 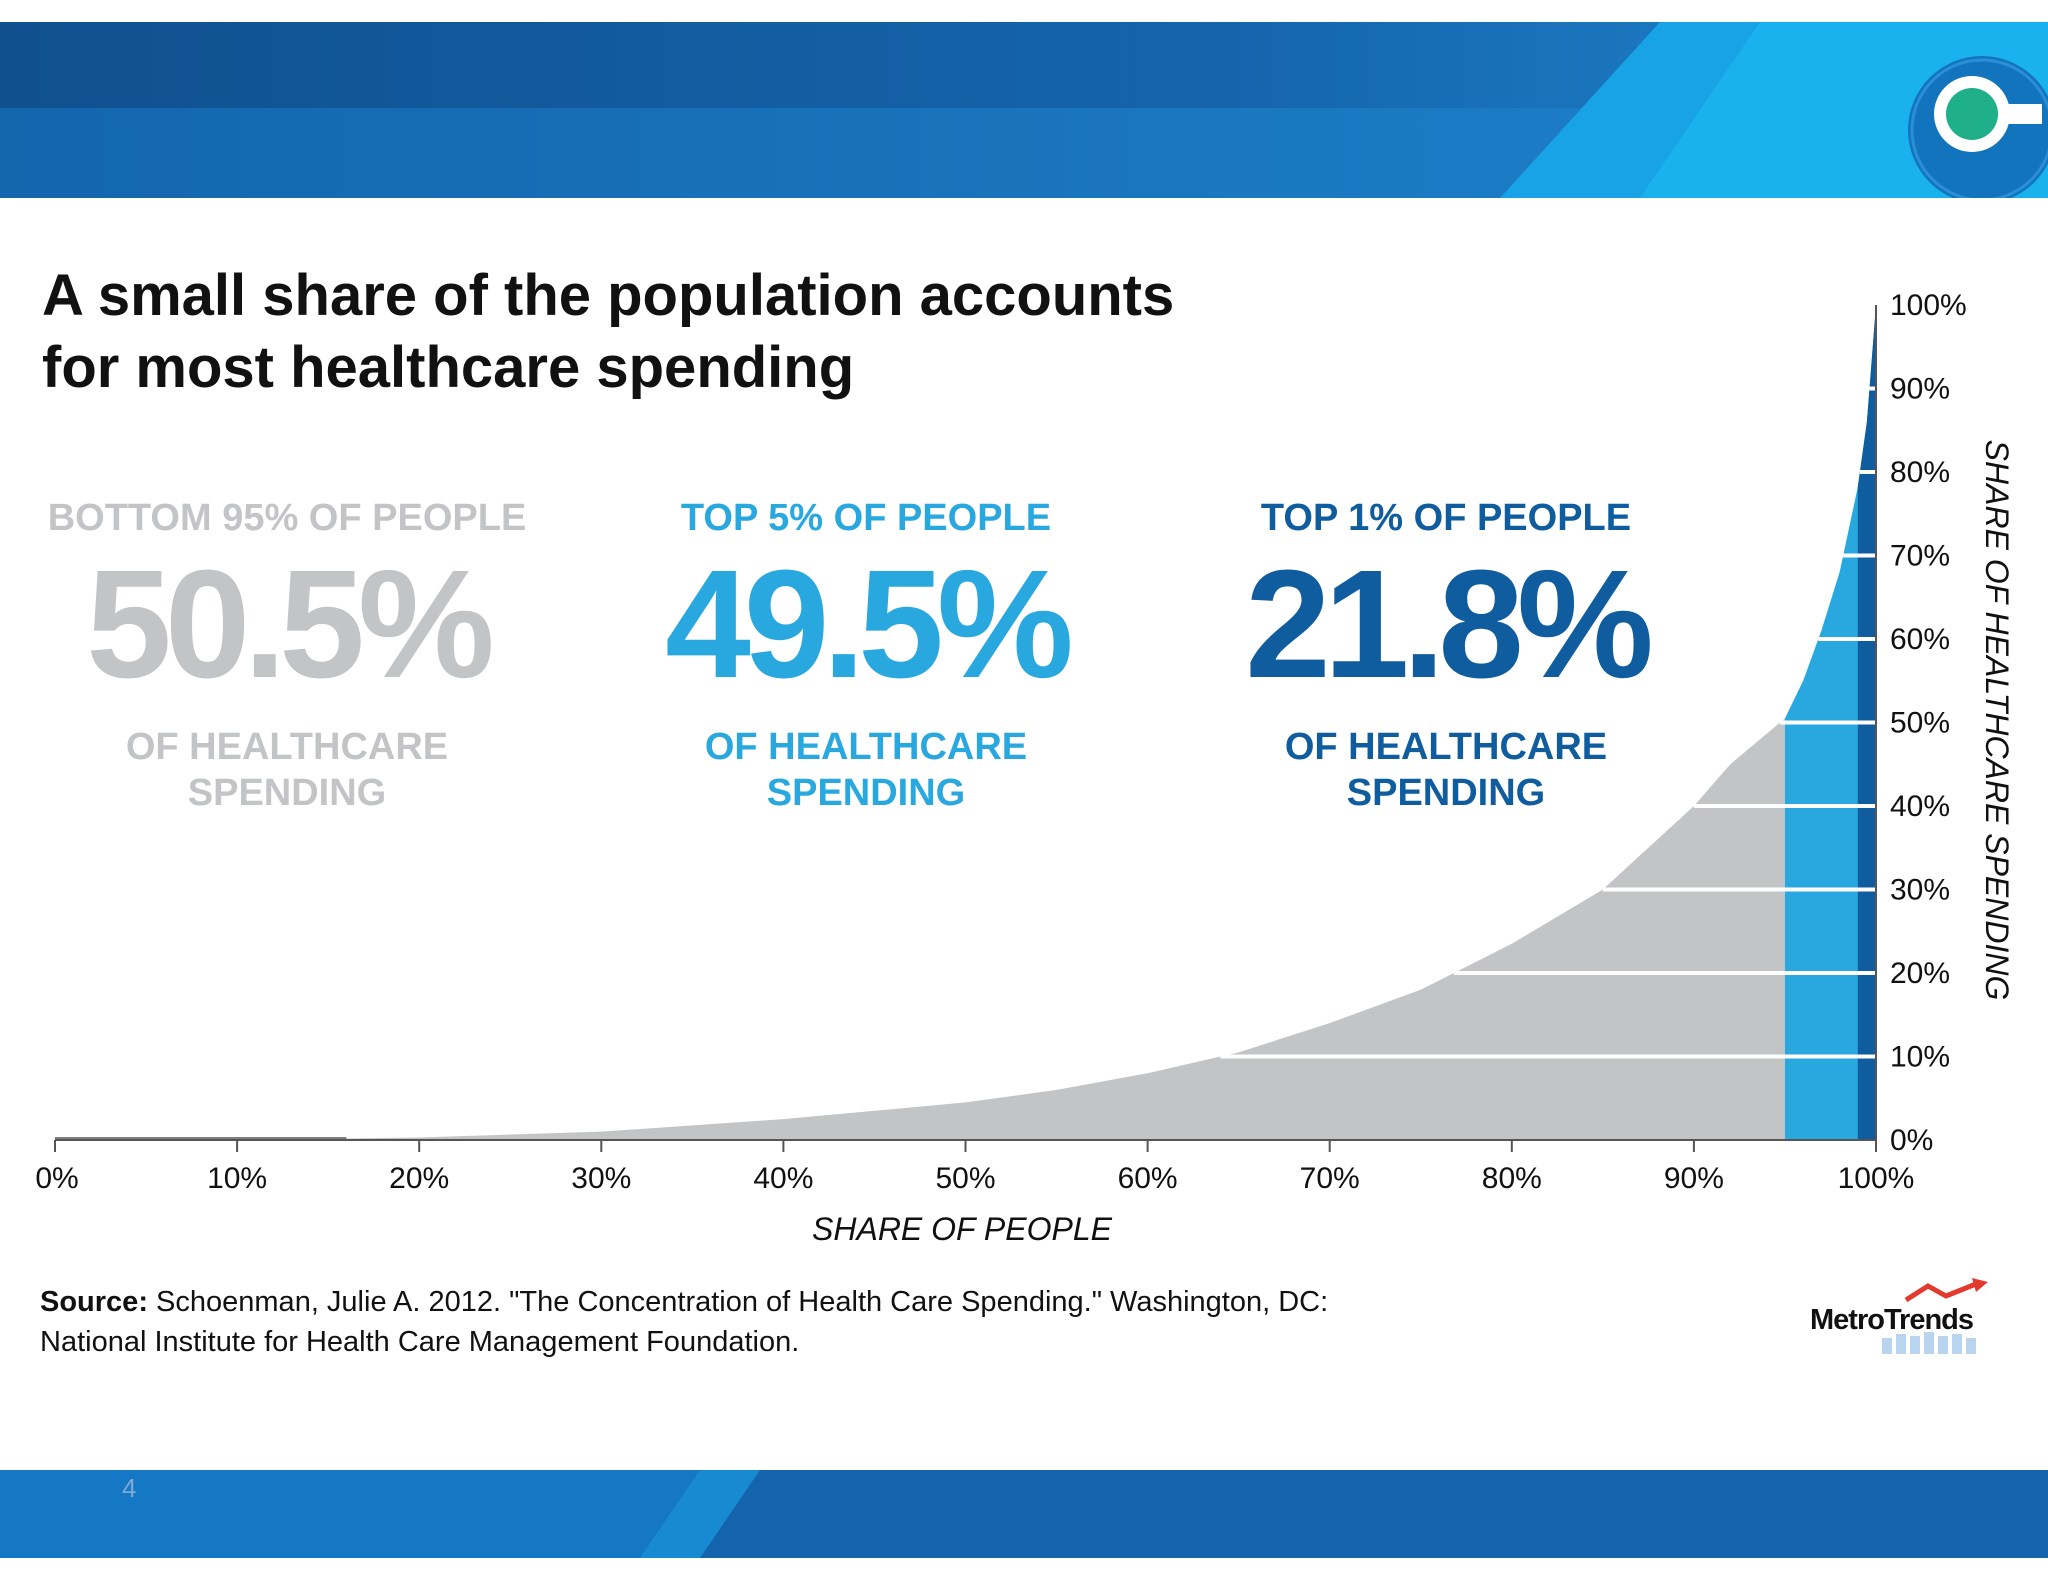 I want to click on stat-value: 50.5%, so click(x=290, y=624).